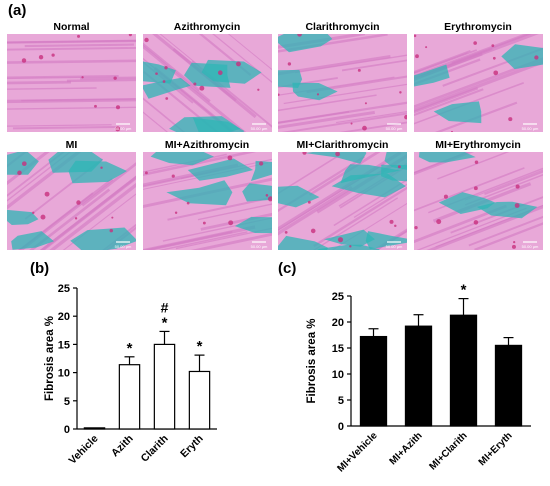 This screenshot has width=550, height=486. I want to click on histology-tile: MI+Azithromycin 50.00 µm, so click(207, 194).